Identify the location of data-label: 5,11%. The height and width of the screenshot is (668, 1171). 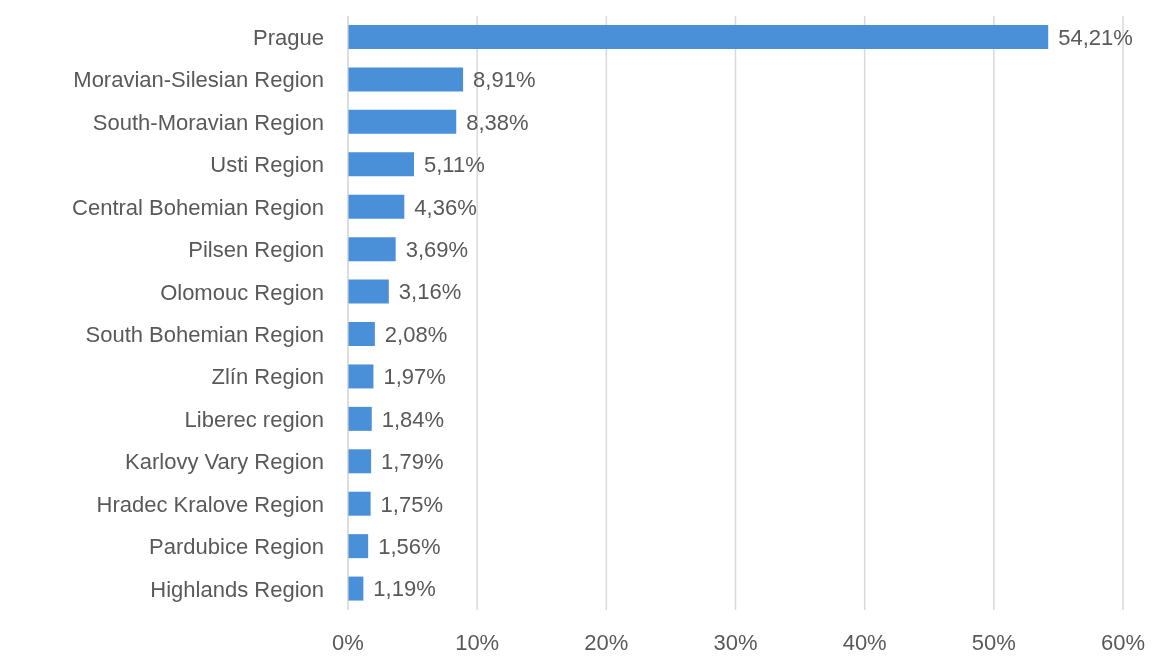
(454, 165).